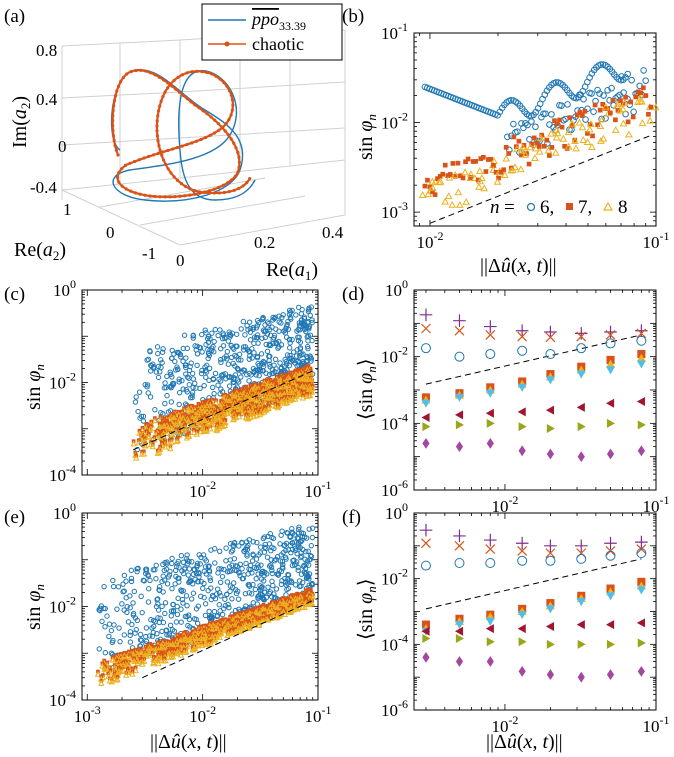  I want to click on panel-label-a: (a), so click(14, 16).